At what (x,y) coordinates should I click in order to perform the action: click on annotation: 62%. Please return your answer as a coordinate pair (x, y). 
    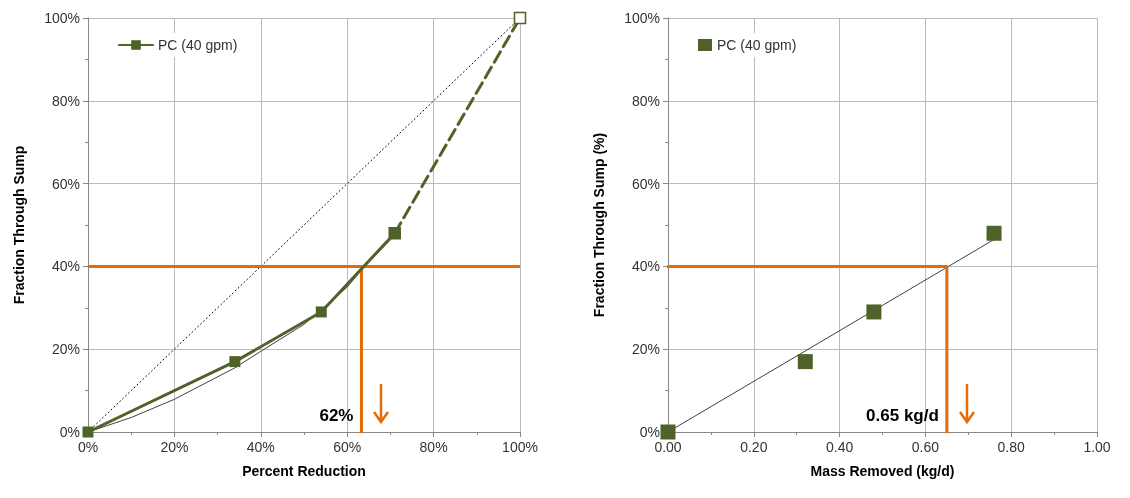
    Looking at the image, I should click on (336, 415).